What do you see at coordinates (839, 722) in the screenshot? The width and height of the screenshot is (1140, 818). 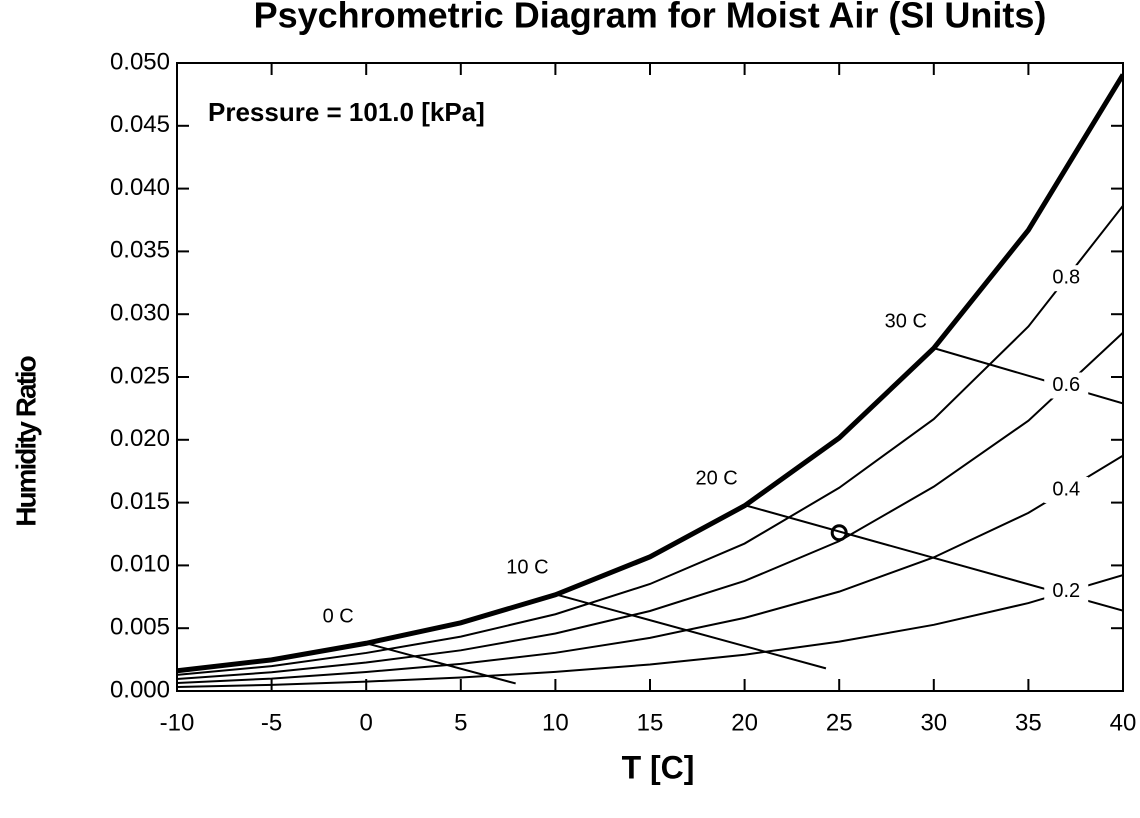 I see `x-tick-label: 25` at bounding box center [839, 722].